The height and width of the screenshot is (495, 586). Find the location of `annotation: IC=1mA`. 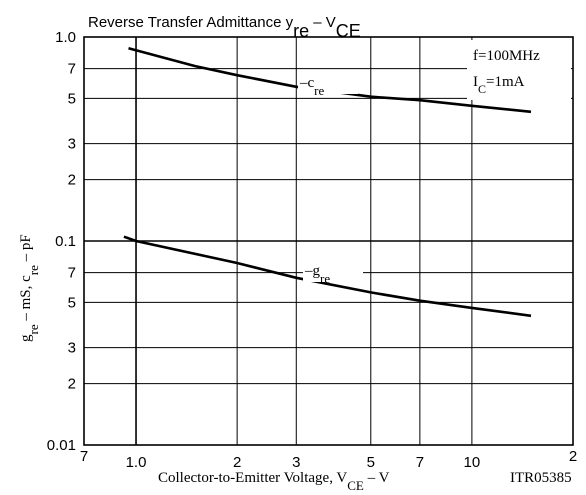

annotation: IC=1mA is located at coordinates (499, 85).